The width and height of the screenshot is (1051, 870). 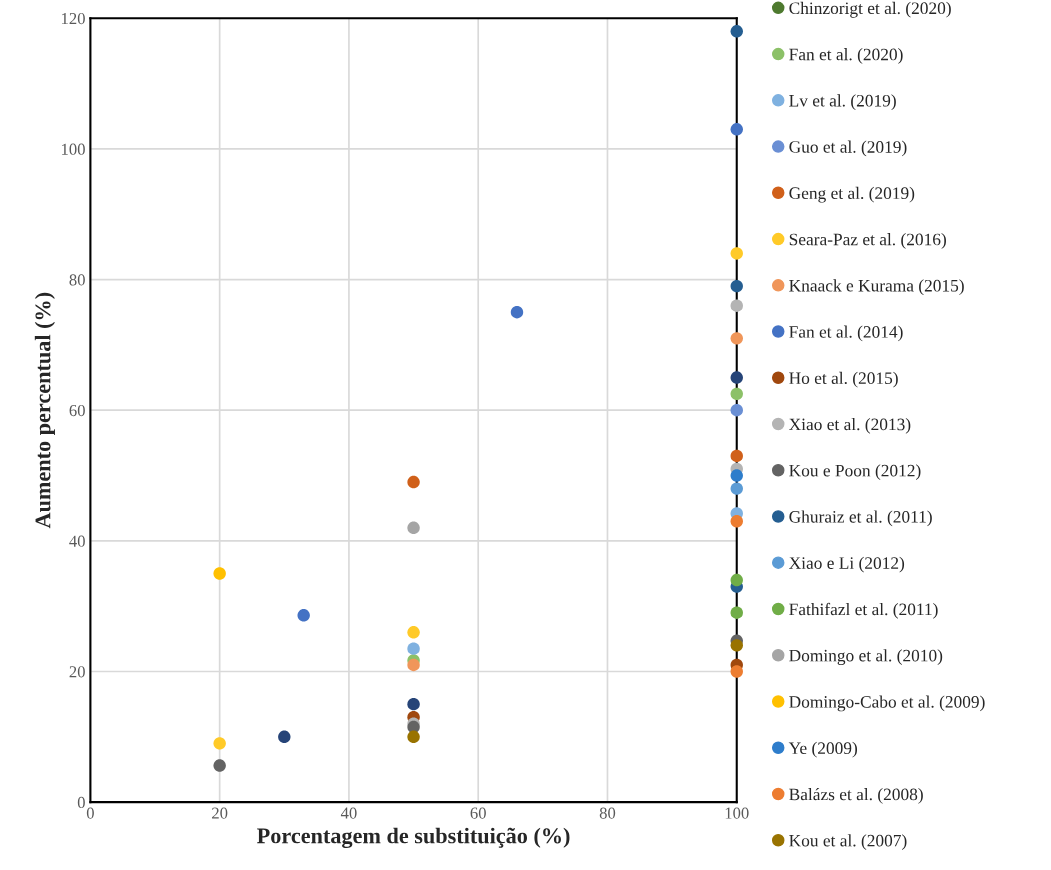 What do you see at coordinates (73, 149) in the screenshot?
I see `y-tick-label: 100` at bounding box center [73, 149].